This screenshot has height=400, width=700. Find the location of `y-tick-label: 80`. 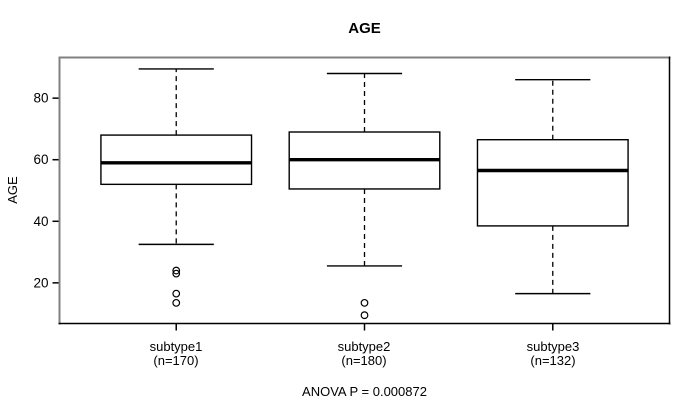

y-tick-label: 80 is located at coordinates (40, 98).